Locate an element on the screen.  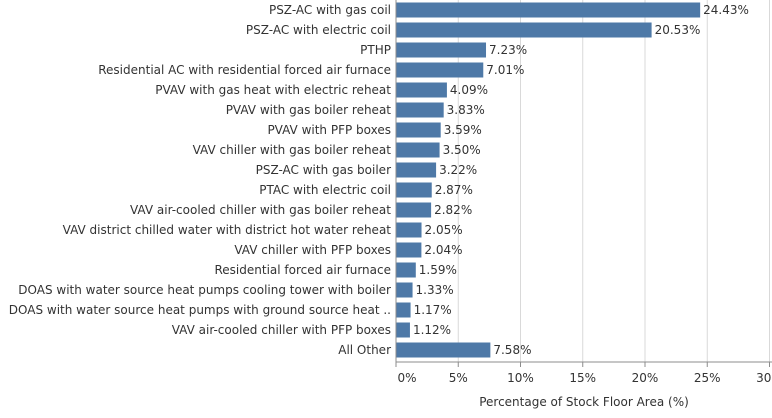
x-tick-label: 0% is located at coordinates (406, 378).